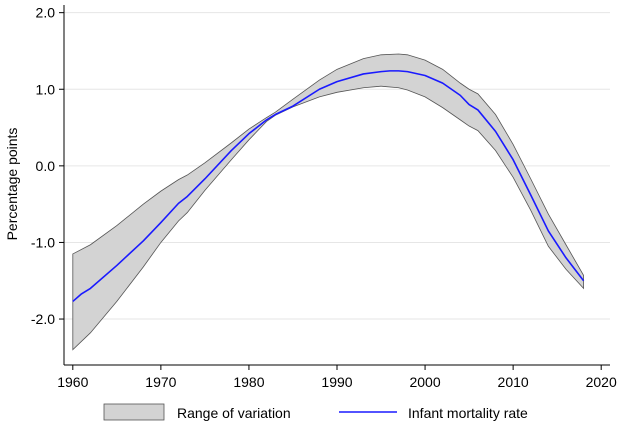 This screenshot has height=426, width=617. What do you see at coordinates (46, 13) in the screenshot?
I see `y-tick-label: 2.0` at bounding box center [46, 13].